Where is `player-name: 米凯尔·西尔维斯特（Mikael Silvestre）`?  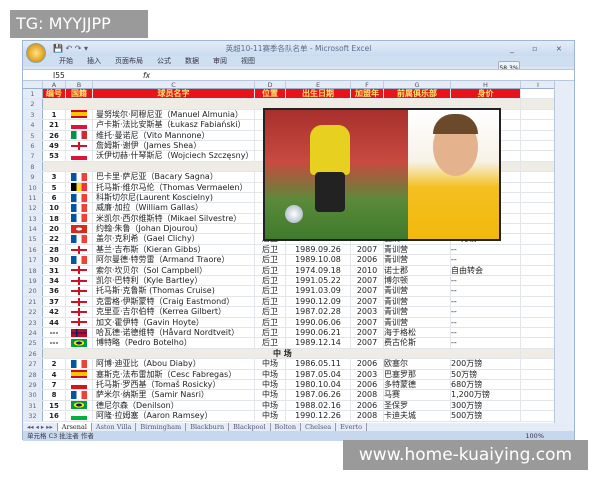 player-name: 米凯尔·西尔维斯特（Mikael Silvestre） is located at coordinates (174, 218).